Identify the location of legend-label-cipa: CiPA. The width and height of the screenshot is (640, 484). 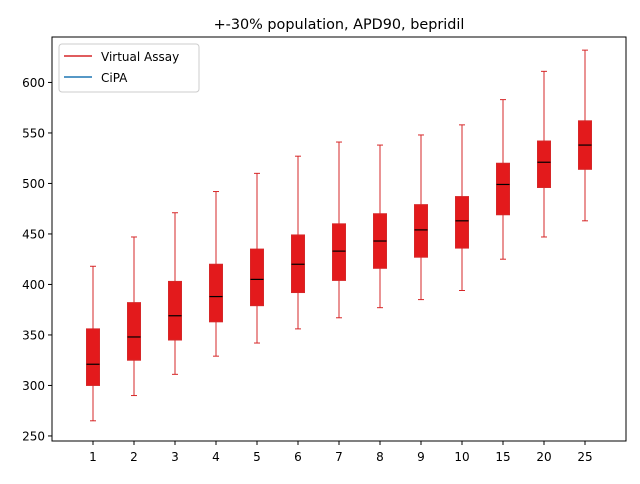
(114, 78).